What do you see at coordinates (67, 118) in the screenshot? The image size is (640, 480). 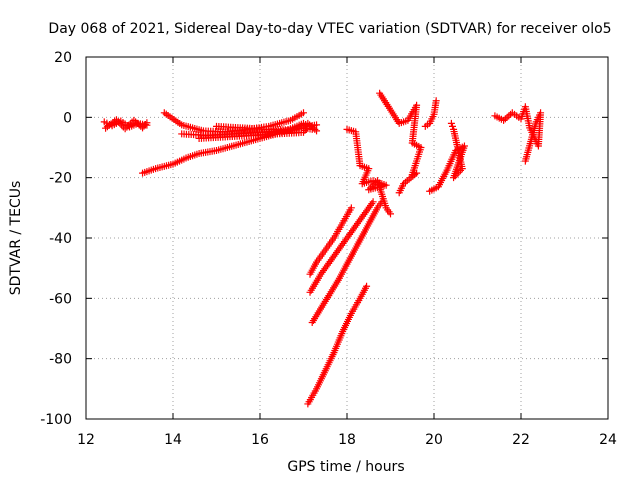 I see `y-tick-label: 0` at bounding box center [67, 118].